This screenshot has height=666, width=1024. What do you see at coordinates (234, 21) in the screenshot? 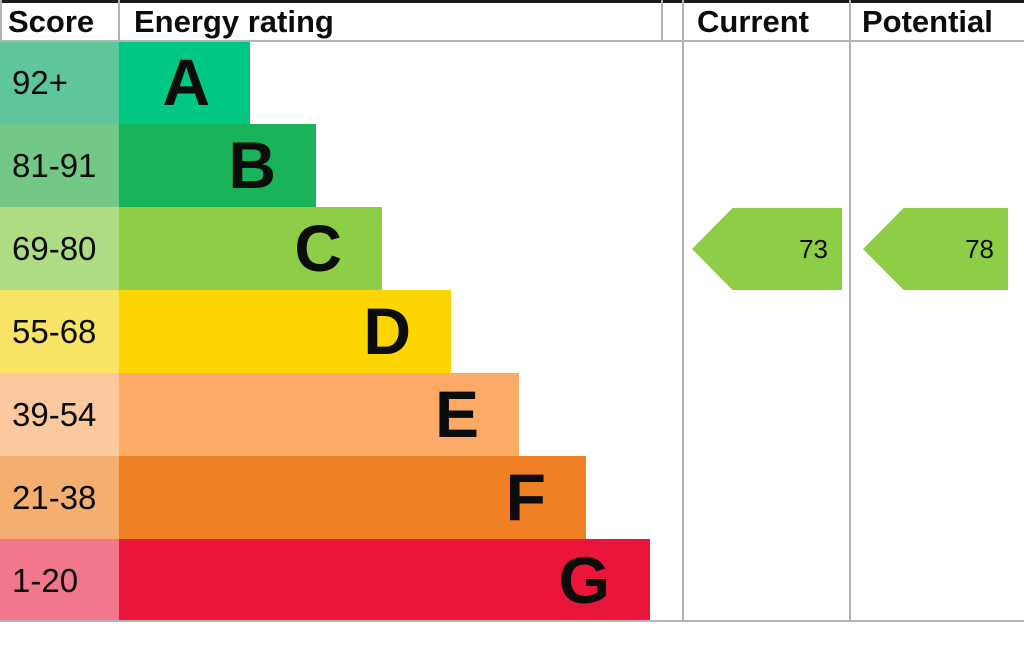
I see `energy-rating-column-header: Energy rating` at bounding box center [234, 21].